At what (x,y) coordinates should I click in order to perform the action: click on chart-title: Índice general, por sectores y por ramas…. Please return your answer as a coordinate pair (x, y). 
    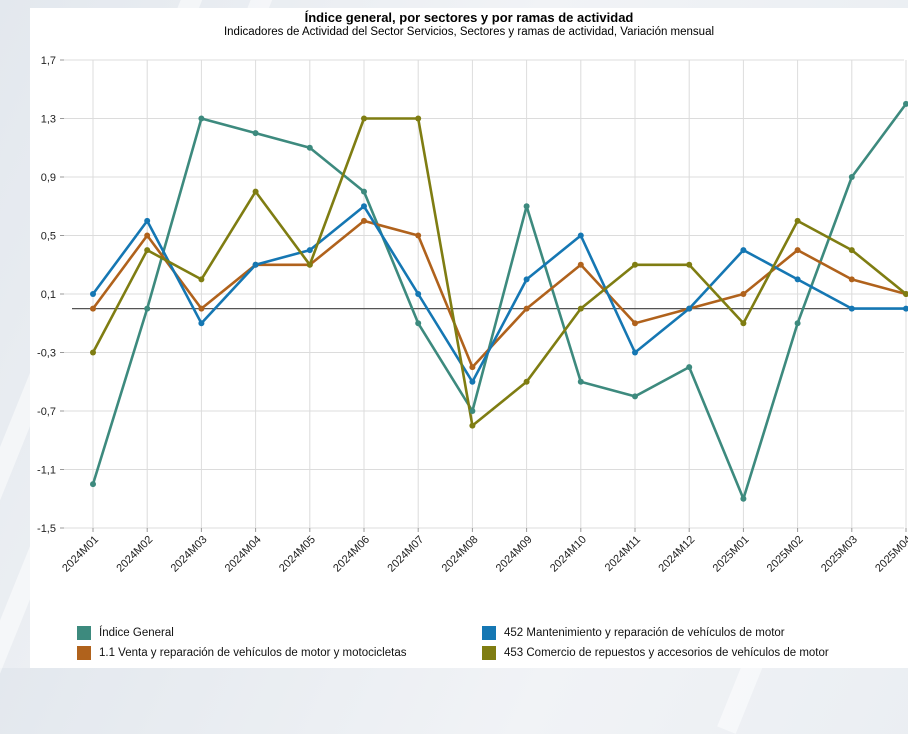
    Looking at the image, I should click on (469, 17).